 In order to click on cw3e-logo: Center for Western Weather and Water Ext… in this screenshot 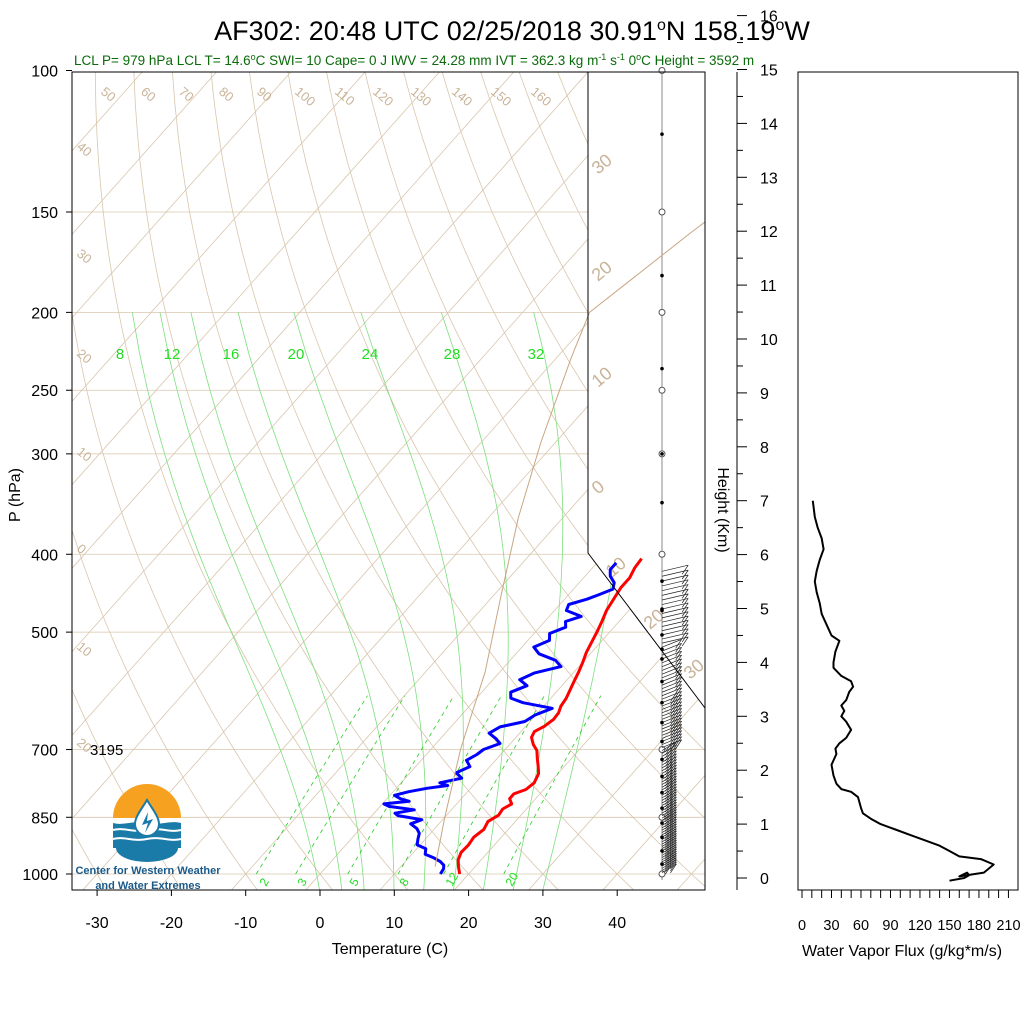, I will do `click(148, 838)`.